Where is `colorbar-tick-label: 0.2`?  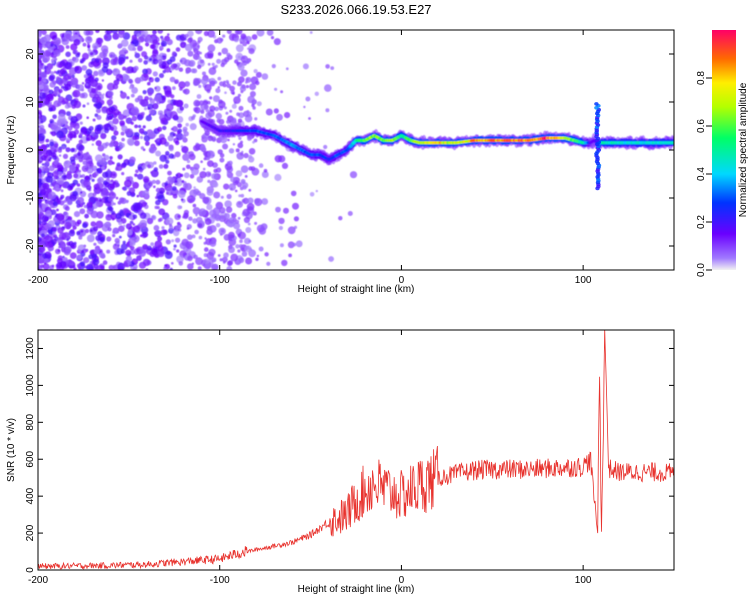 colorbar-tick-label: 0.2 is located at coordinates (701, 222).